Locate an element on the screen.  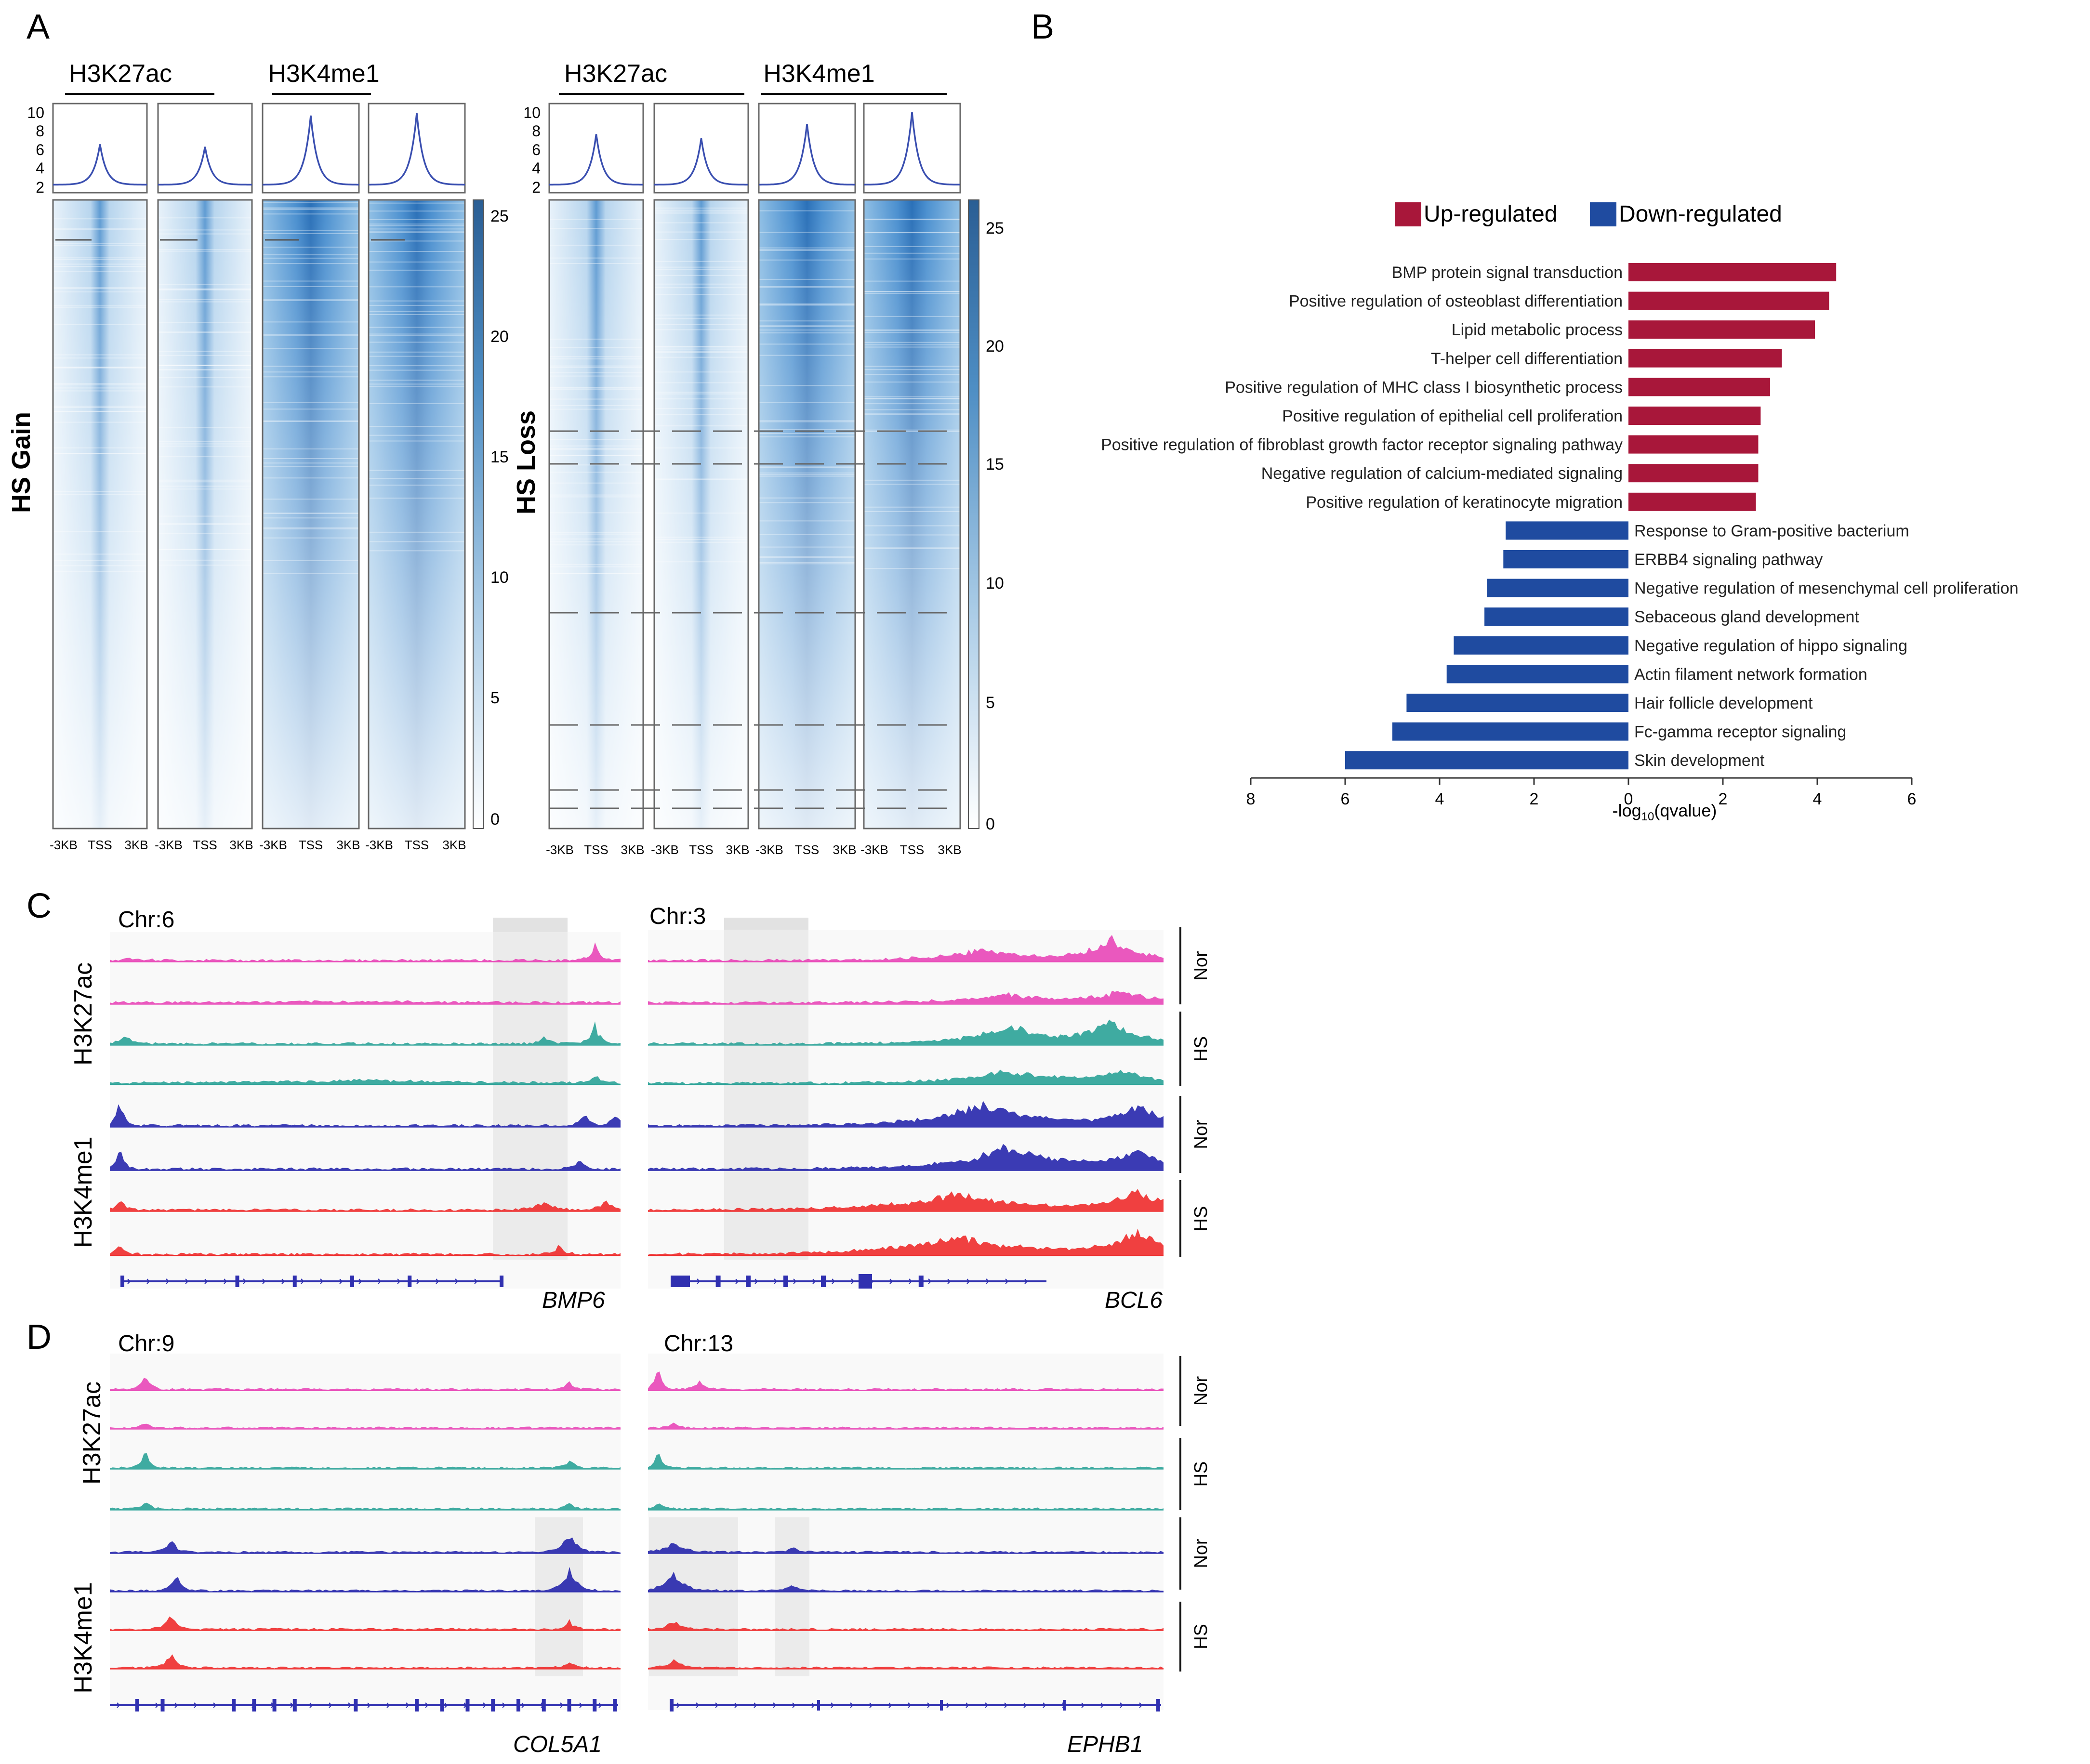
colorbar-tick: 20 is located at coordinates (499, 337).